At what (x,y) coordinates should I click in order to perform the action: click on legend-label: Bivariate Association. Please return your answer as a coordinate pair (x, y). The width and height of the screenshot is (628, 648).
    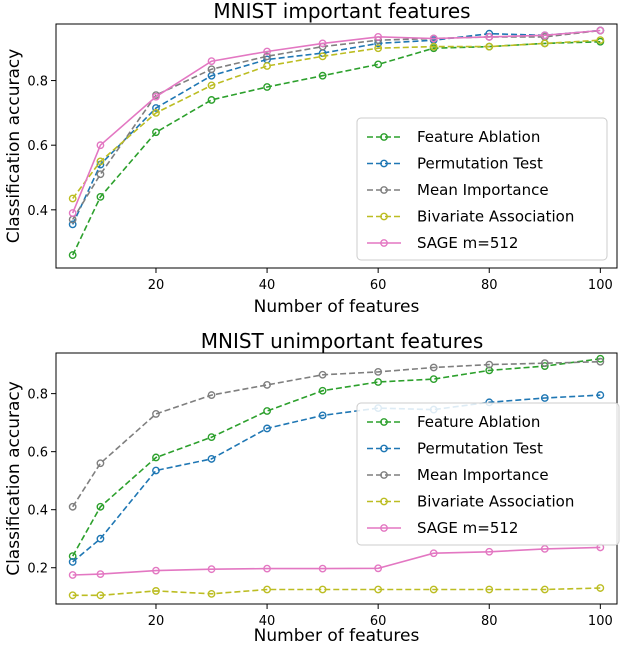
    Looking at the image, I should click on (495, 217).